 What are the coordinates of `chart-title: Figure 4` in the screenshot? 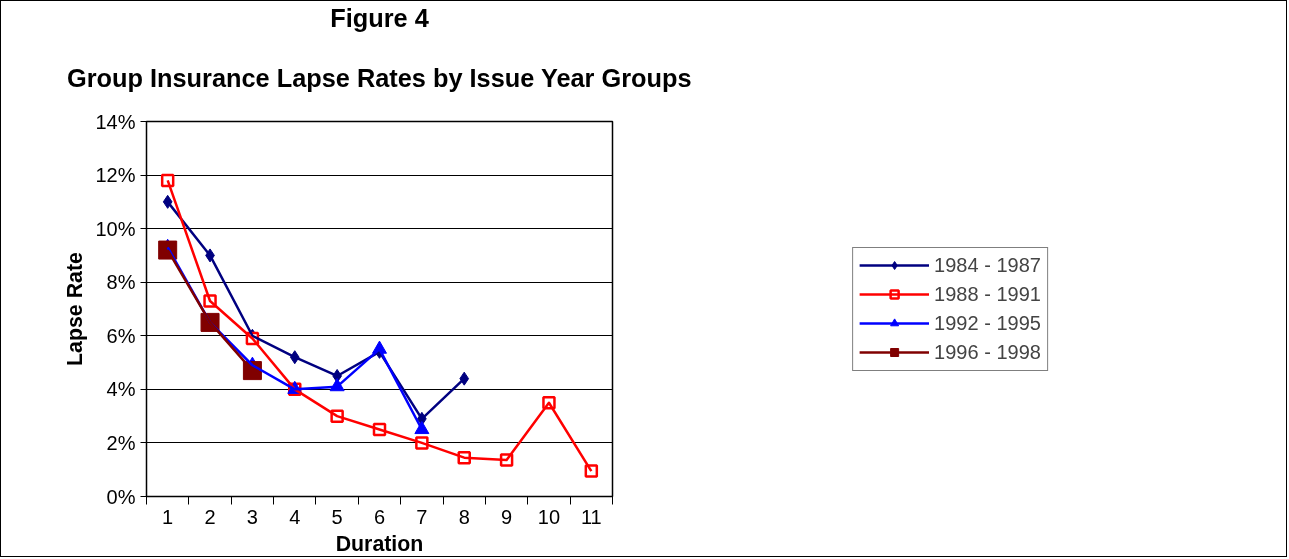 It's located at (379, 17).